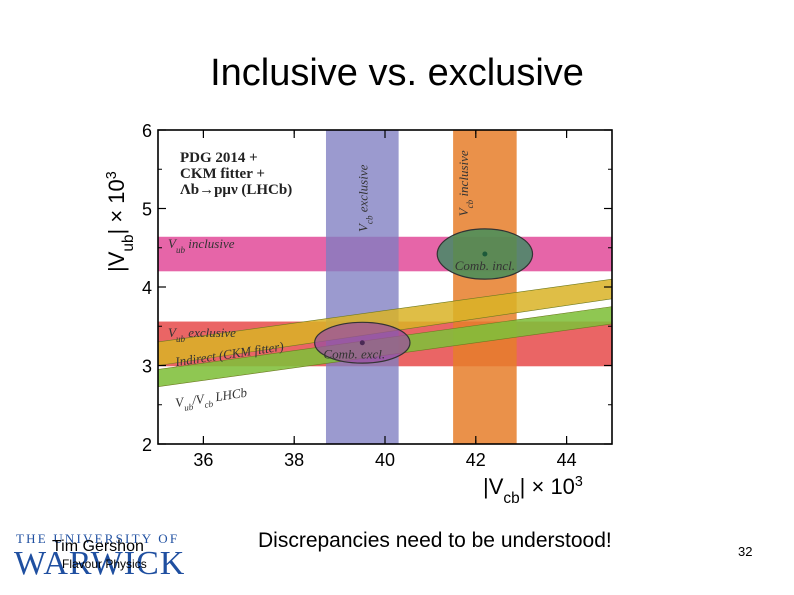 This screenshot has height=595, width=794. Describe the element at coordinates (354, 354) in the screenshot. I see `ellipse-label-1: Comb. excl.` at that location.